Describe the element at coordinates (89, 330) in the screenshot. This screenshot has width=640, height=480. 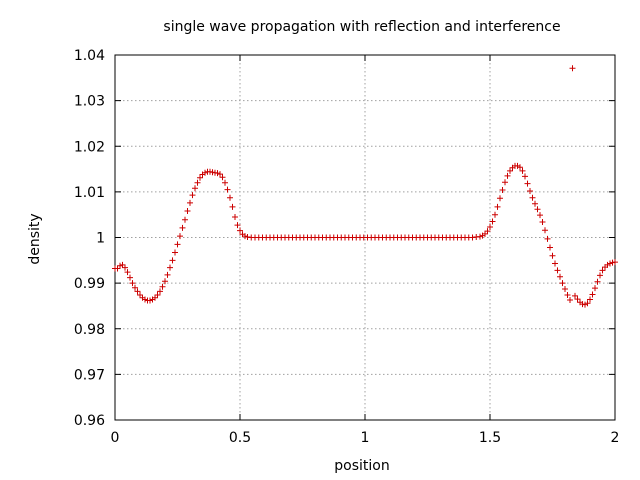
I see `y-tick-label: 0.98` at that location.